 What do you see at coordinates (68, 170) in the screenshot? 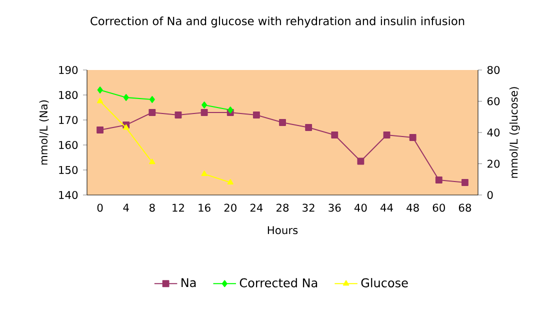
I see `y-tick-label: 150` at bounding box center [68, 170].